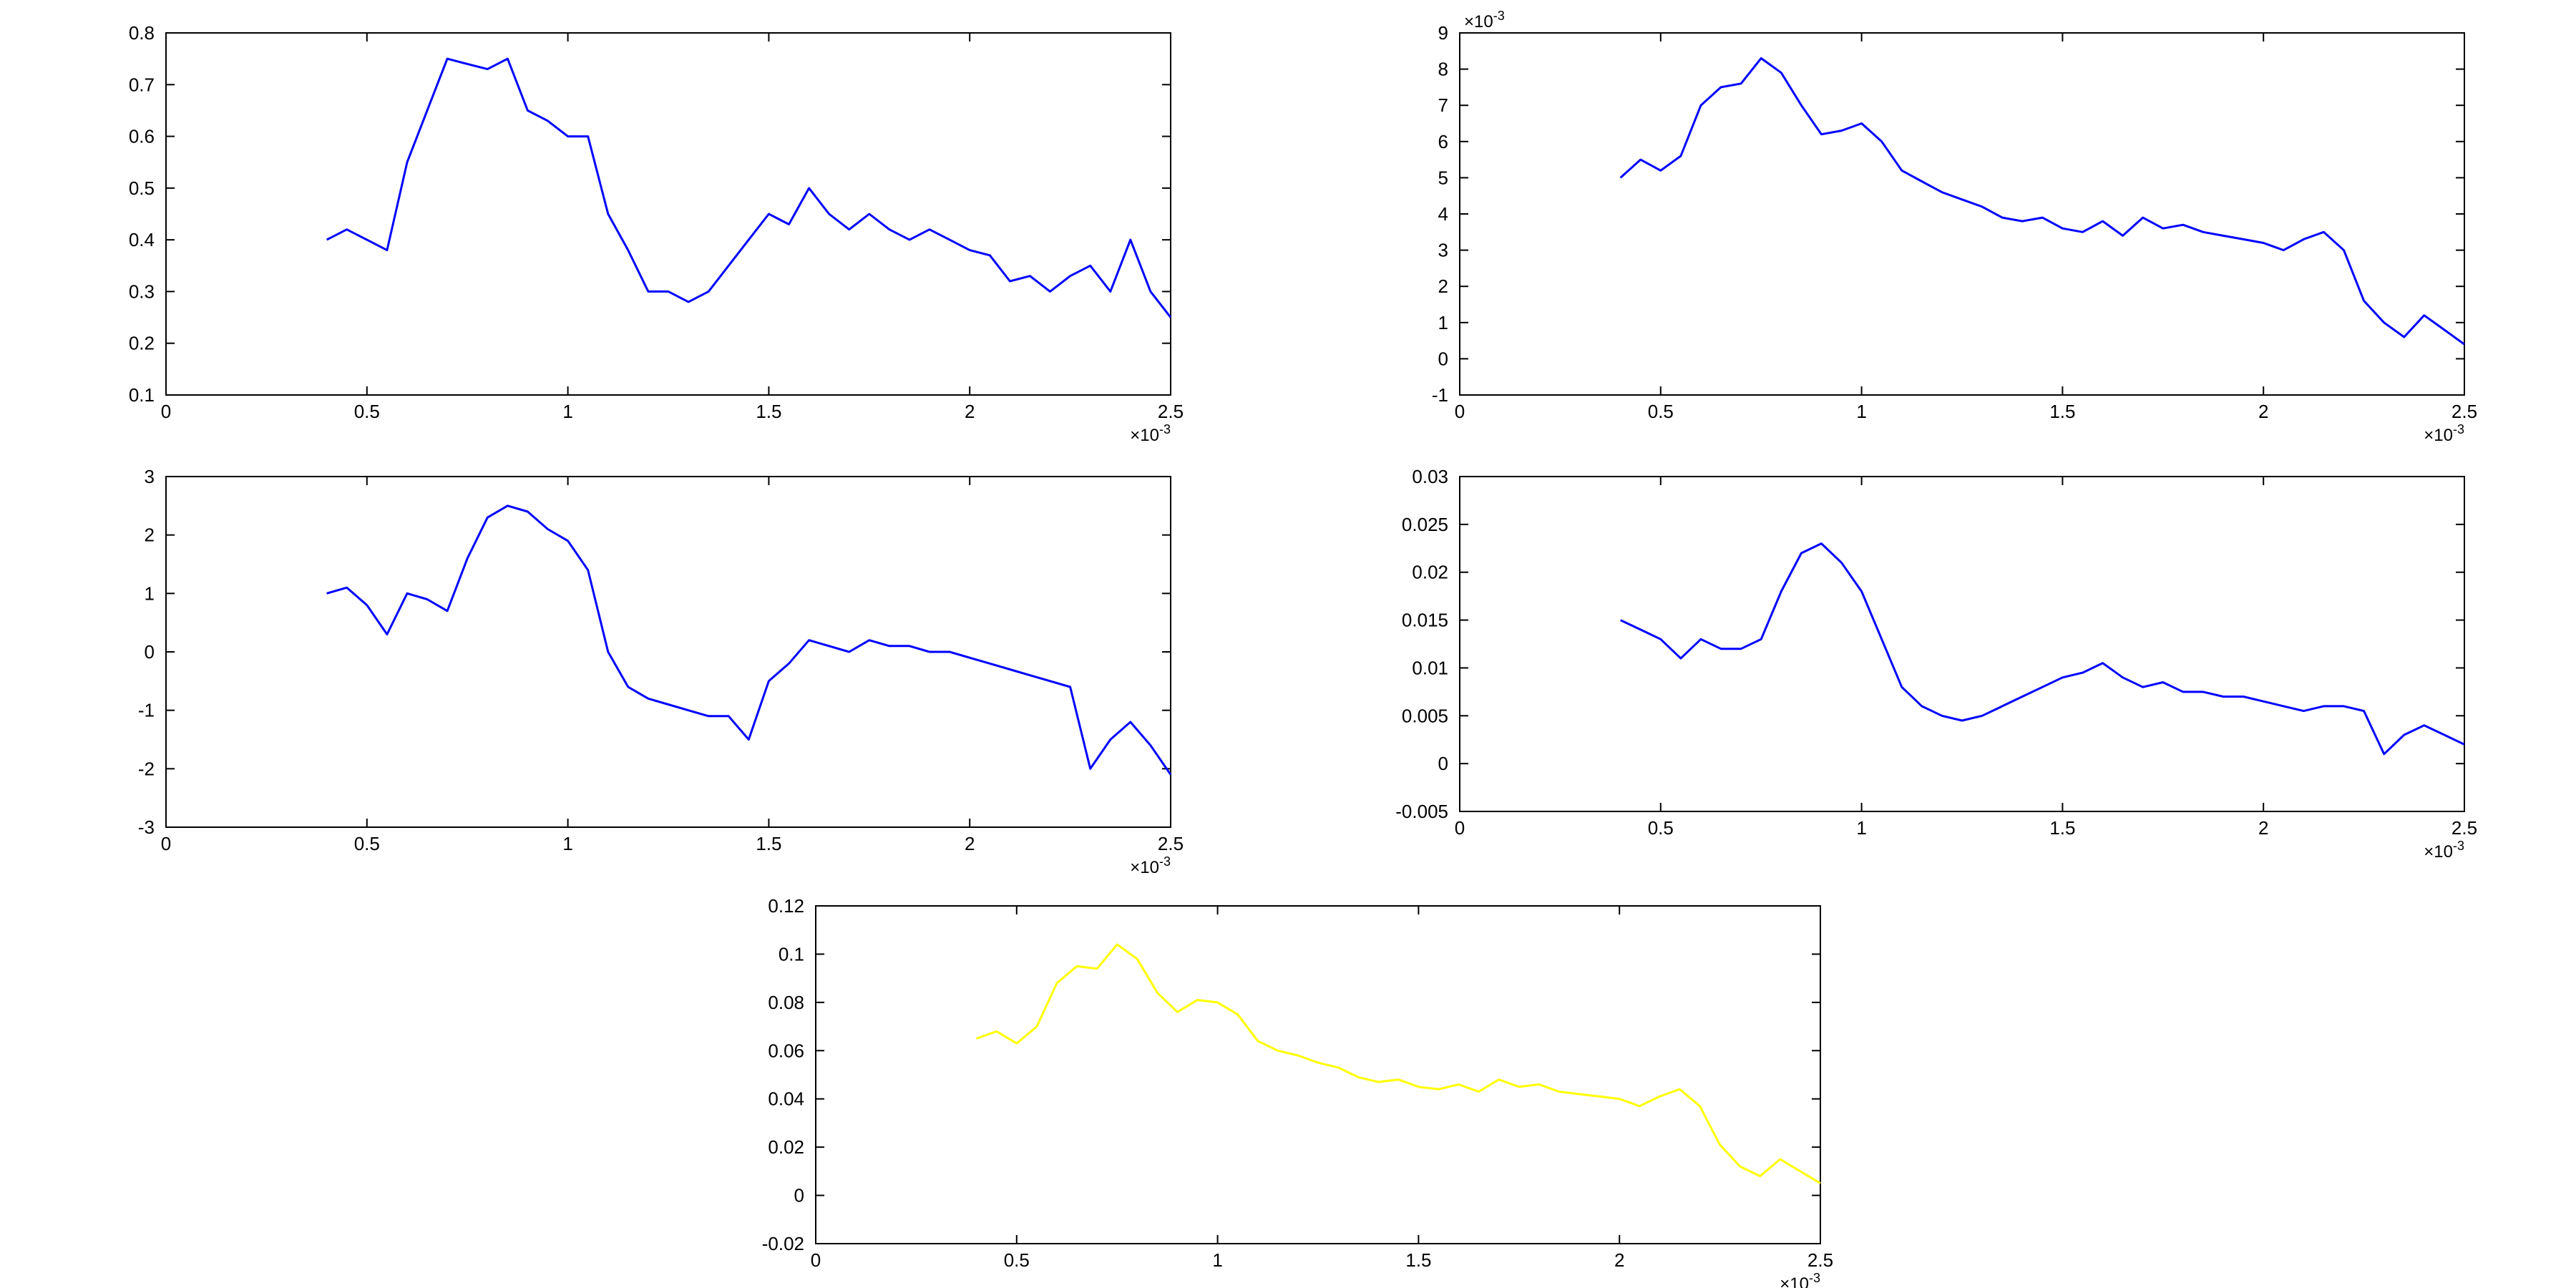 The image size is (2576, 1288). Describe the element at coordinates (142, 239) in the screenshot. I see `y-tick-label: 0.4` at that location.